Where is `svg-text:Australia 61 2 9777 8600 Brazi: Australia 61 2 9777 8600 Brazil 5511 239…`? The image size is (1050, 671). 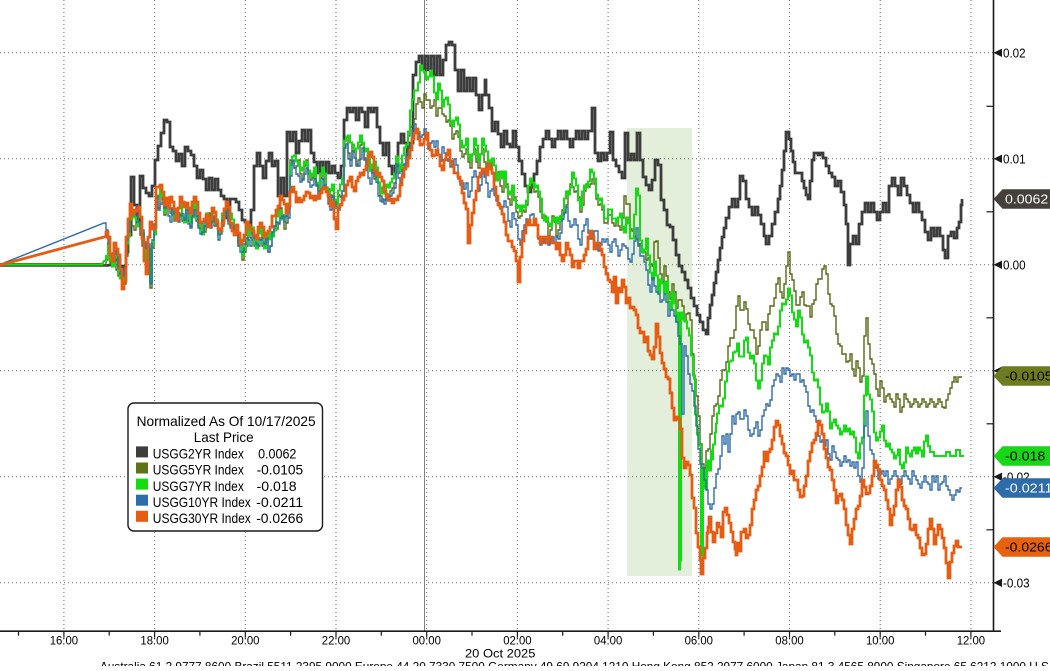 svg-text:Australia 61 2 9777 8600 Brazi: Australia 61 2 9777 8600 Brazil 5511 239… is located at coordinates (575, 663).